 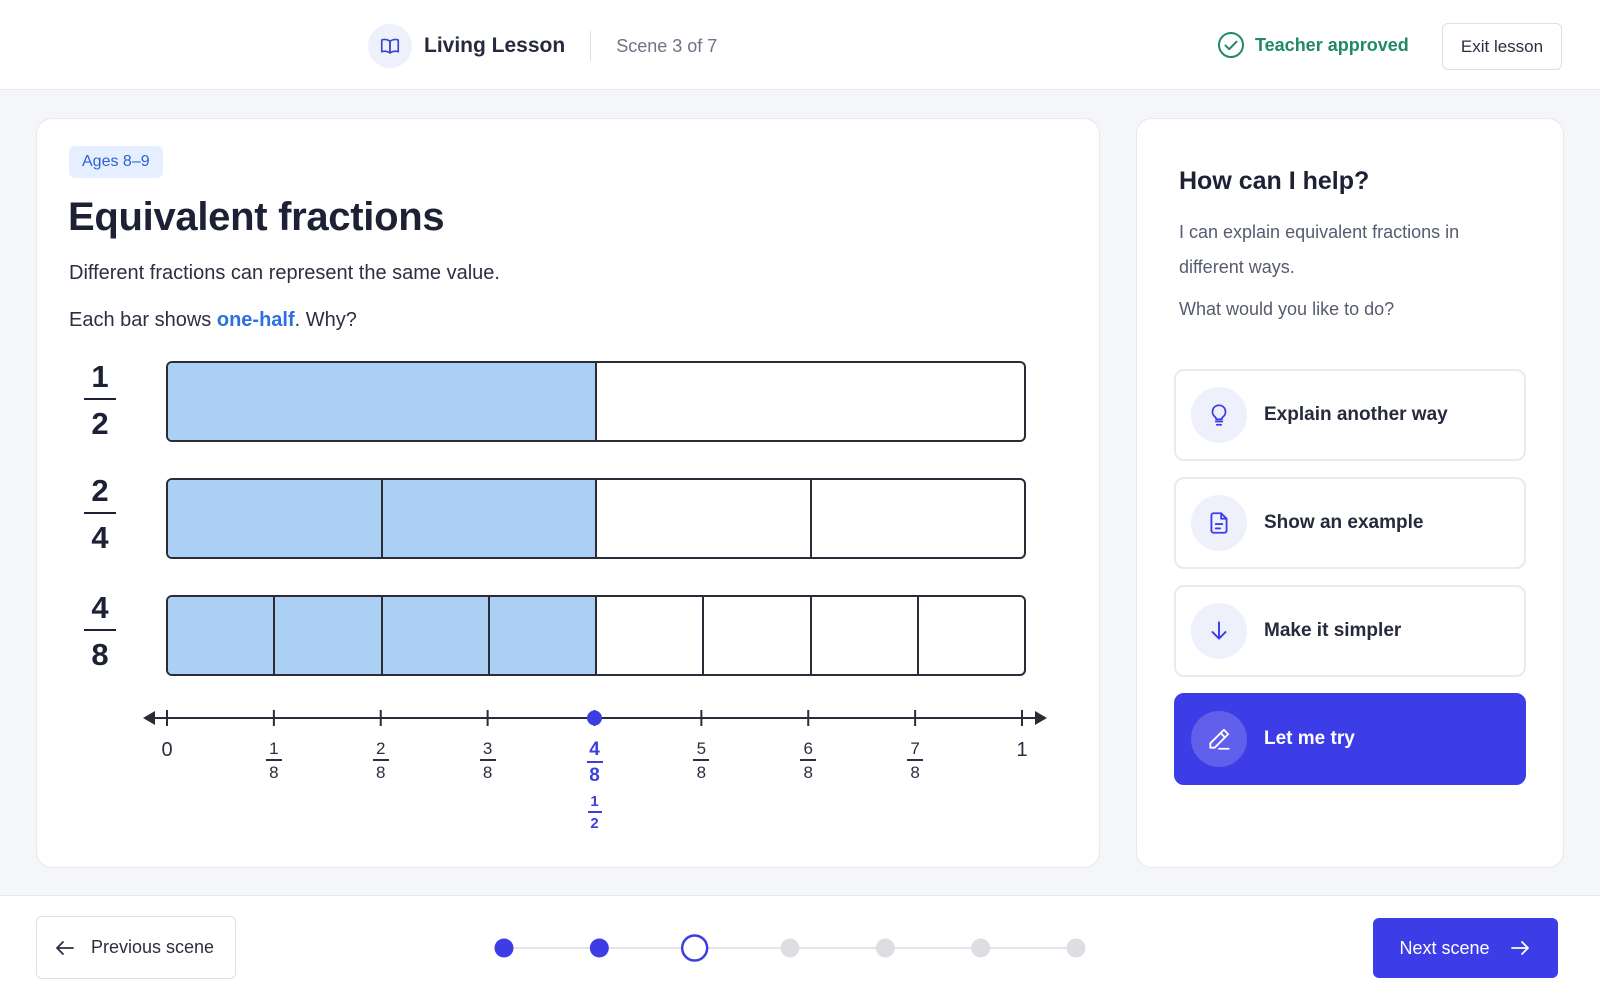 I want to click on fraction-denominator: 8, so click(x=100, y=654).